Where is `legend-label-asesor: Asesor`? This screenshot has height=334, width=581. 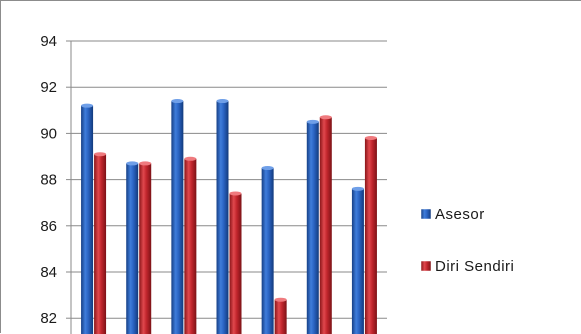
legend-label-asesor: Asesor is located at coordinates (460, 214).